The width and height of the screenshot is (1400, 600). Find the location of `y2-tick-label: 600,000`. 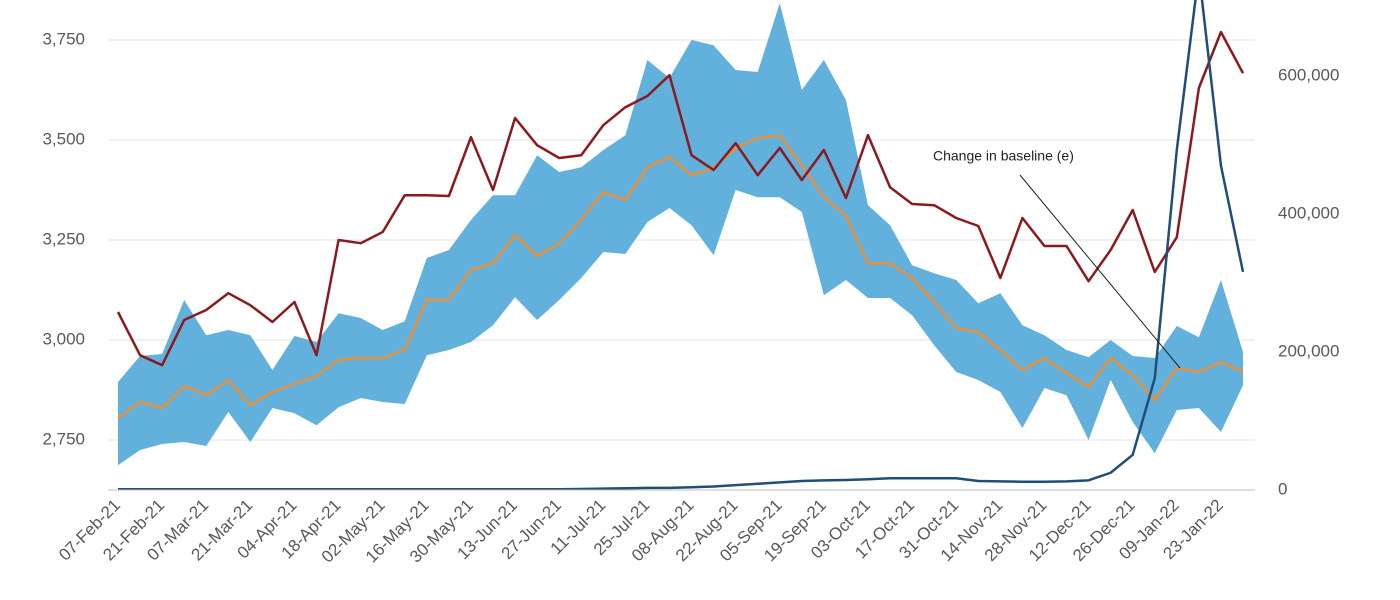

y2-tick-label: 600,000 is located at coordinates (1308, 74).